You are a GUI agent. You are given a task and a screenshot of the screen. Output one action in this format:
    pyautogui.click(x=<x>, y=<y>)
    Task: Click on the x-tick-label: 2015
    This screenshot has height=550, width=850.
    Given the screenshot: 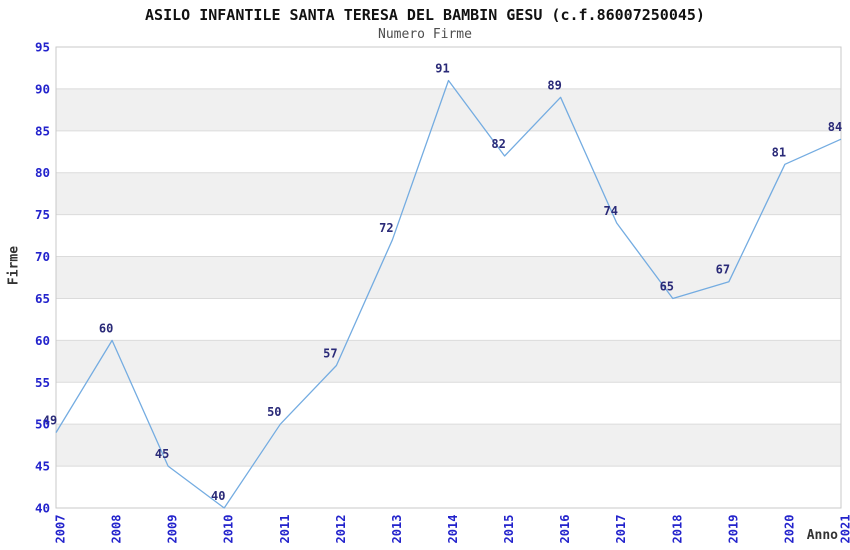 What is the action you would take?
    pyautogui.click(x=509, y=529)
    